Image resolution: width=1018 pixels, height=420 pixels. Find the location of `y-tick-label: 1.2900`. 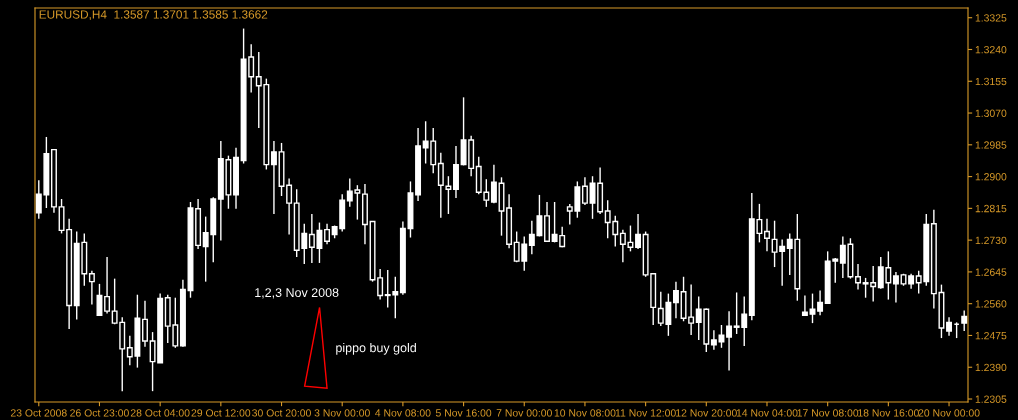

y-tick-label: 1.2900 is located at coordinates (991, 177).